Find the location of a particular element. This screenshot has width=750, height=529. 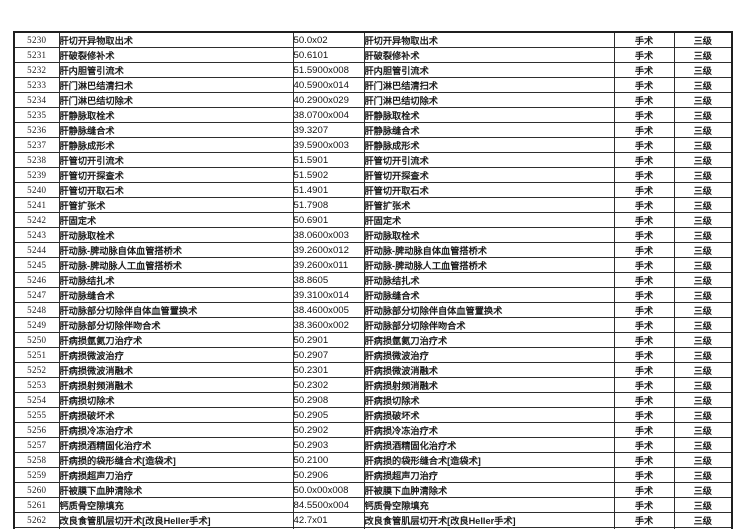

table-row: 5261 钙质骨空隙填充 84.5500x004 钙质骨空隙填充 手术 三级 is located at coordinates (373, 505).